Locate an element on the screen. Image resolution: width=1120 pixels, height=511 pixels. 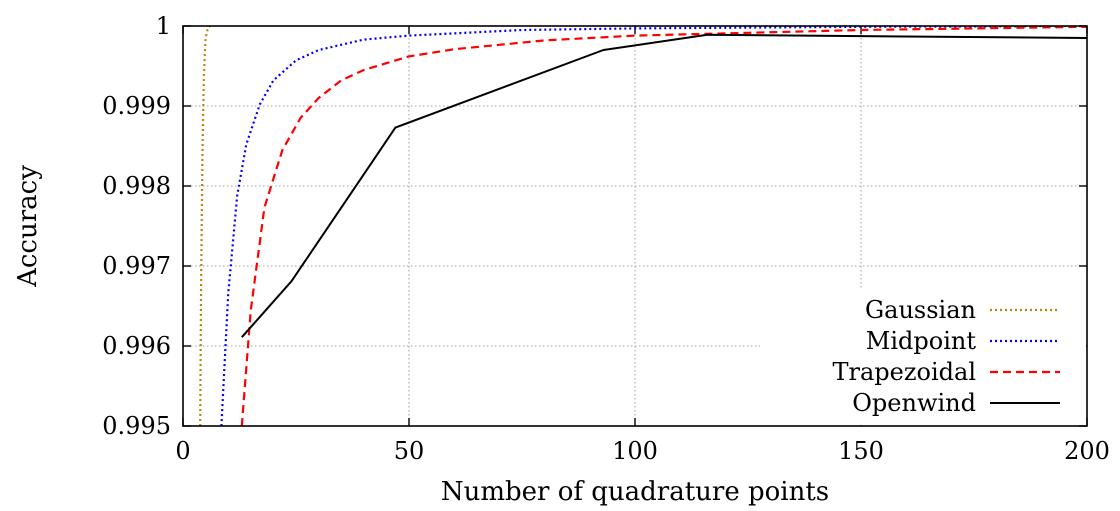
x-tick-label: 50 is located at coordinates (409, 451).